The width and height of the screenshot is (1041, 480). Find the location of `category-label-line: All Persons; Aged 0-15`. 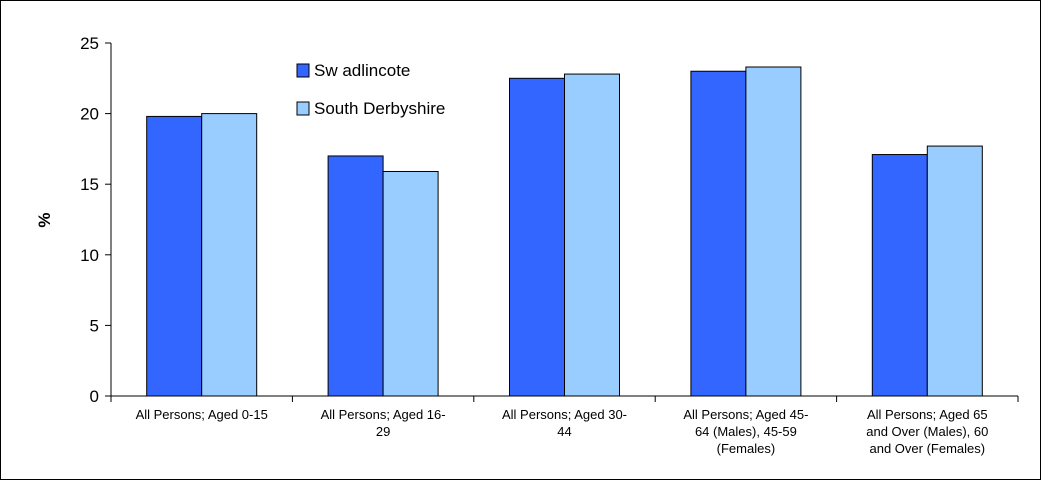

category-label-line: All Persons; Aged 0-15 is located at coordinates (202, 414).